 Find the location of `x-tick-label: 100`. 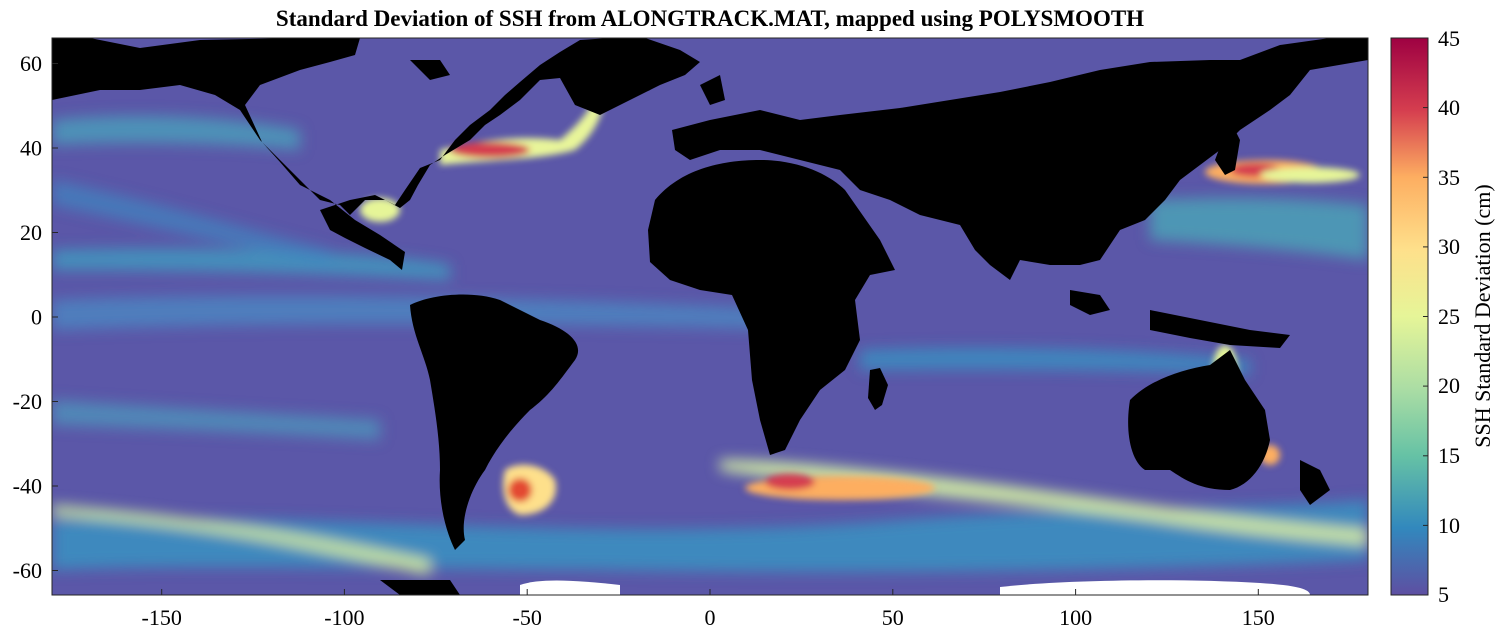

x-tick-label: 100 is located at coordinates (1075, 617).